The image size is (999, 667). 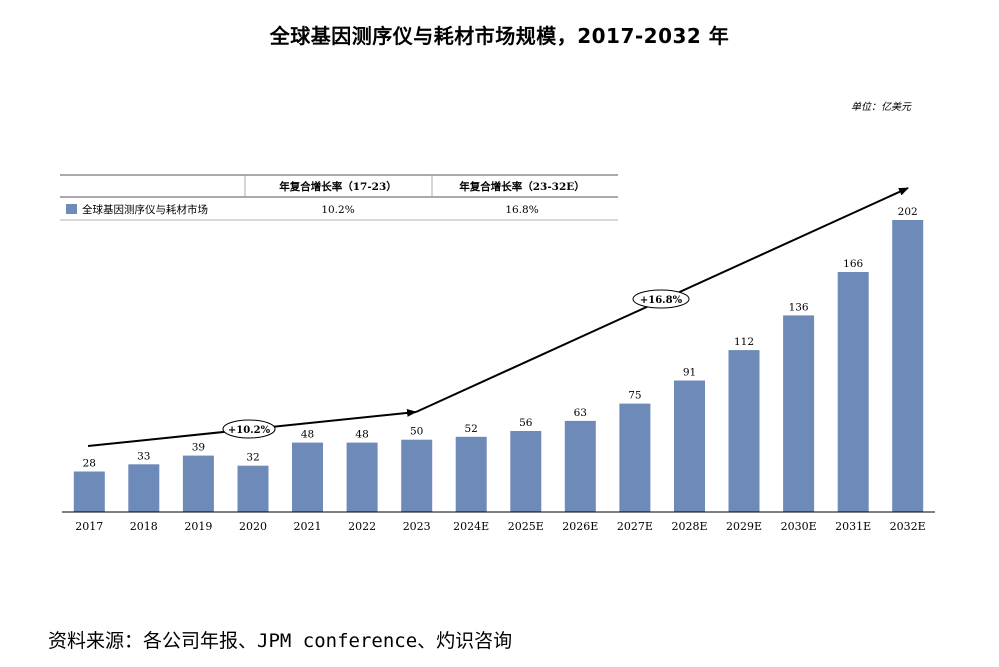 What do you see at coordinates (362, 477) in the screenshot?
I see `bar-2022` at bounding box center [362, 477].